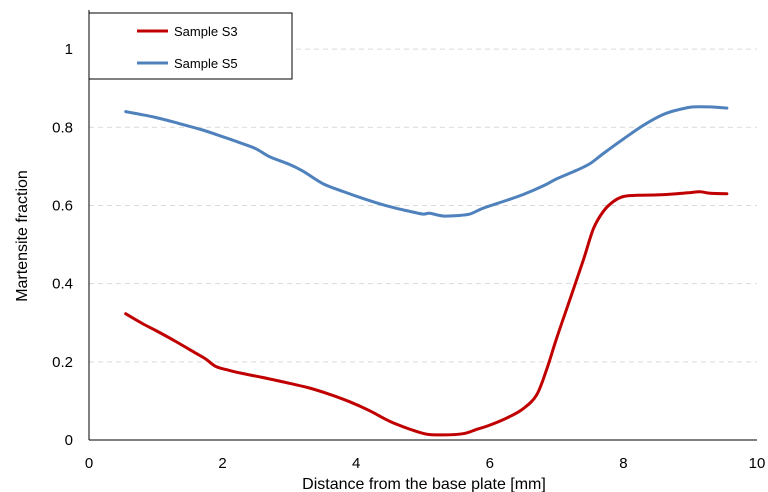  Describe the element at coordinates (62, 284) in the screenshot. I see `y-tick-label: 0.4` at that location.